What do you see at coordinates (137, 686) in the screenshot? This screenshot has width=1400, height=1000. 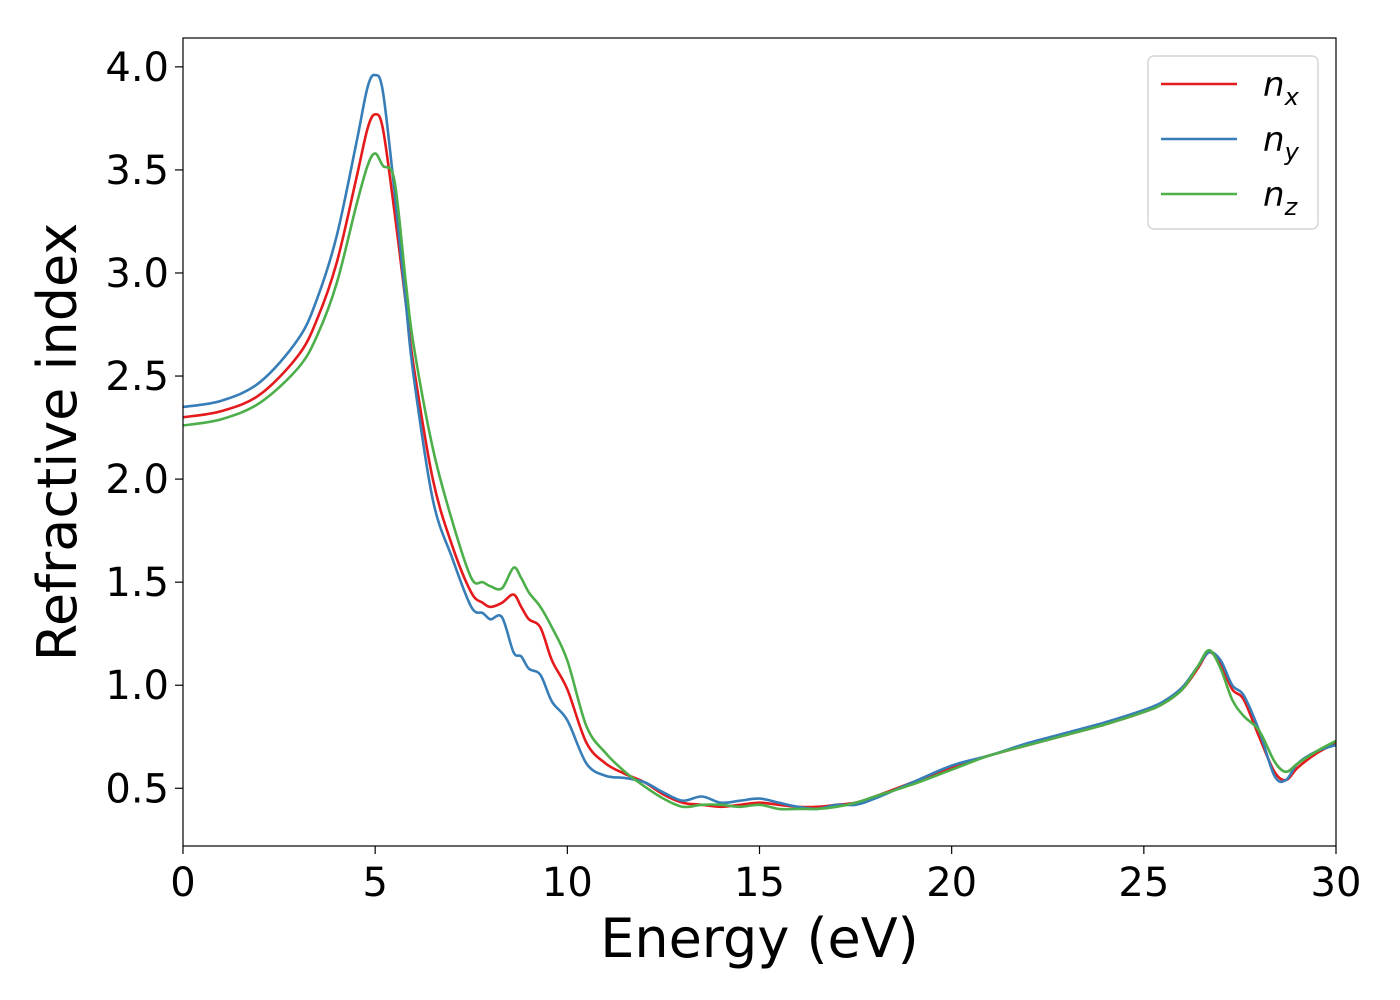 I see `y-tick-label: 1.0` at bounding box center [137, 686].